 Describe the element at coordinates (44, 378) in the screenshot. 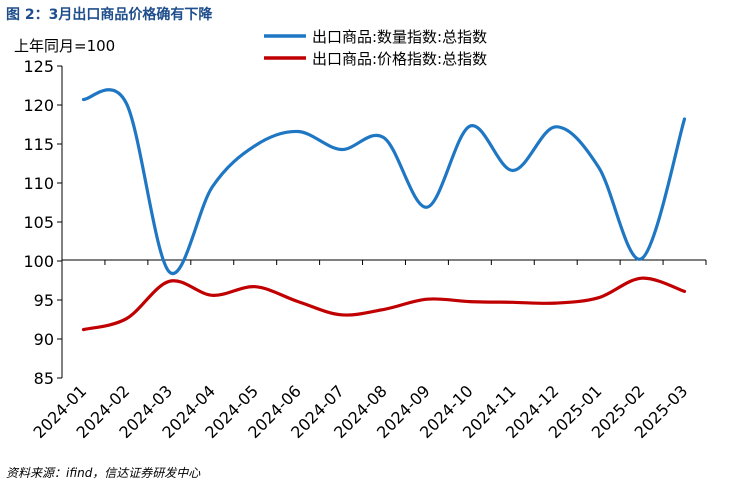

I see `y-tick-label: 85` at that location.